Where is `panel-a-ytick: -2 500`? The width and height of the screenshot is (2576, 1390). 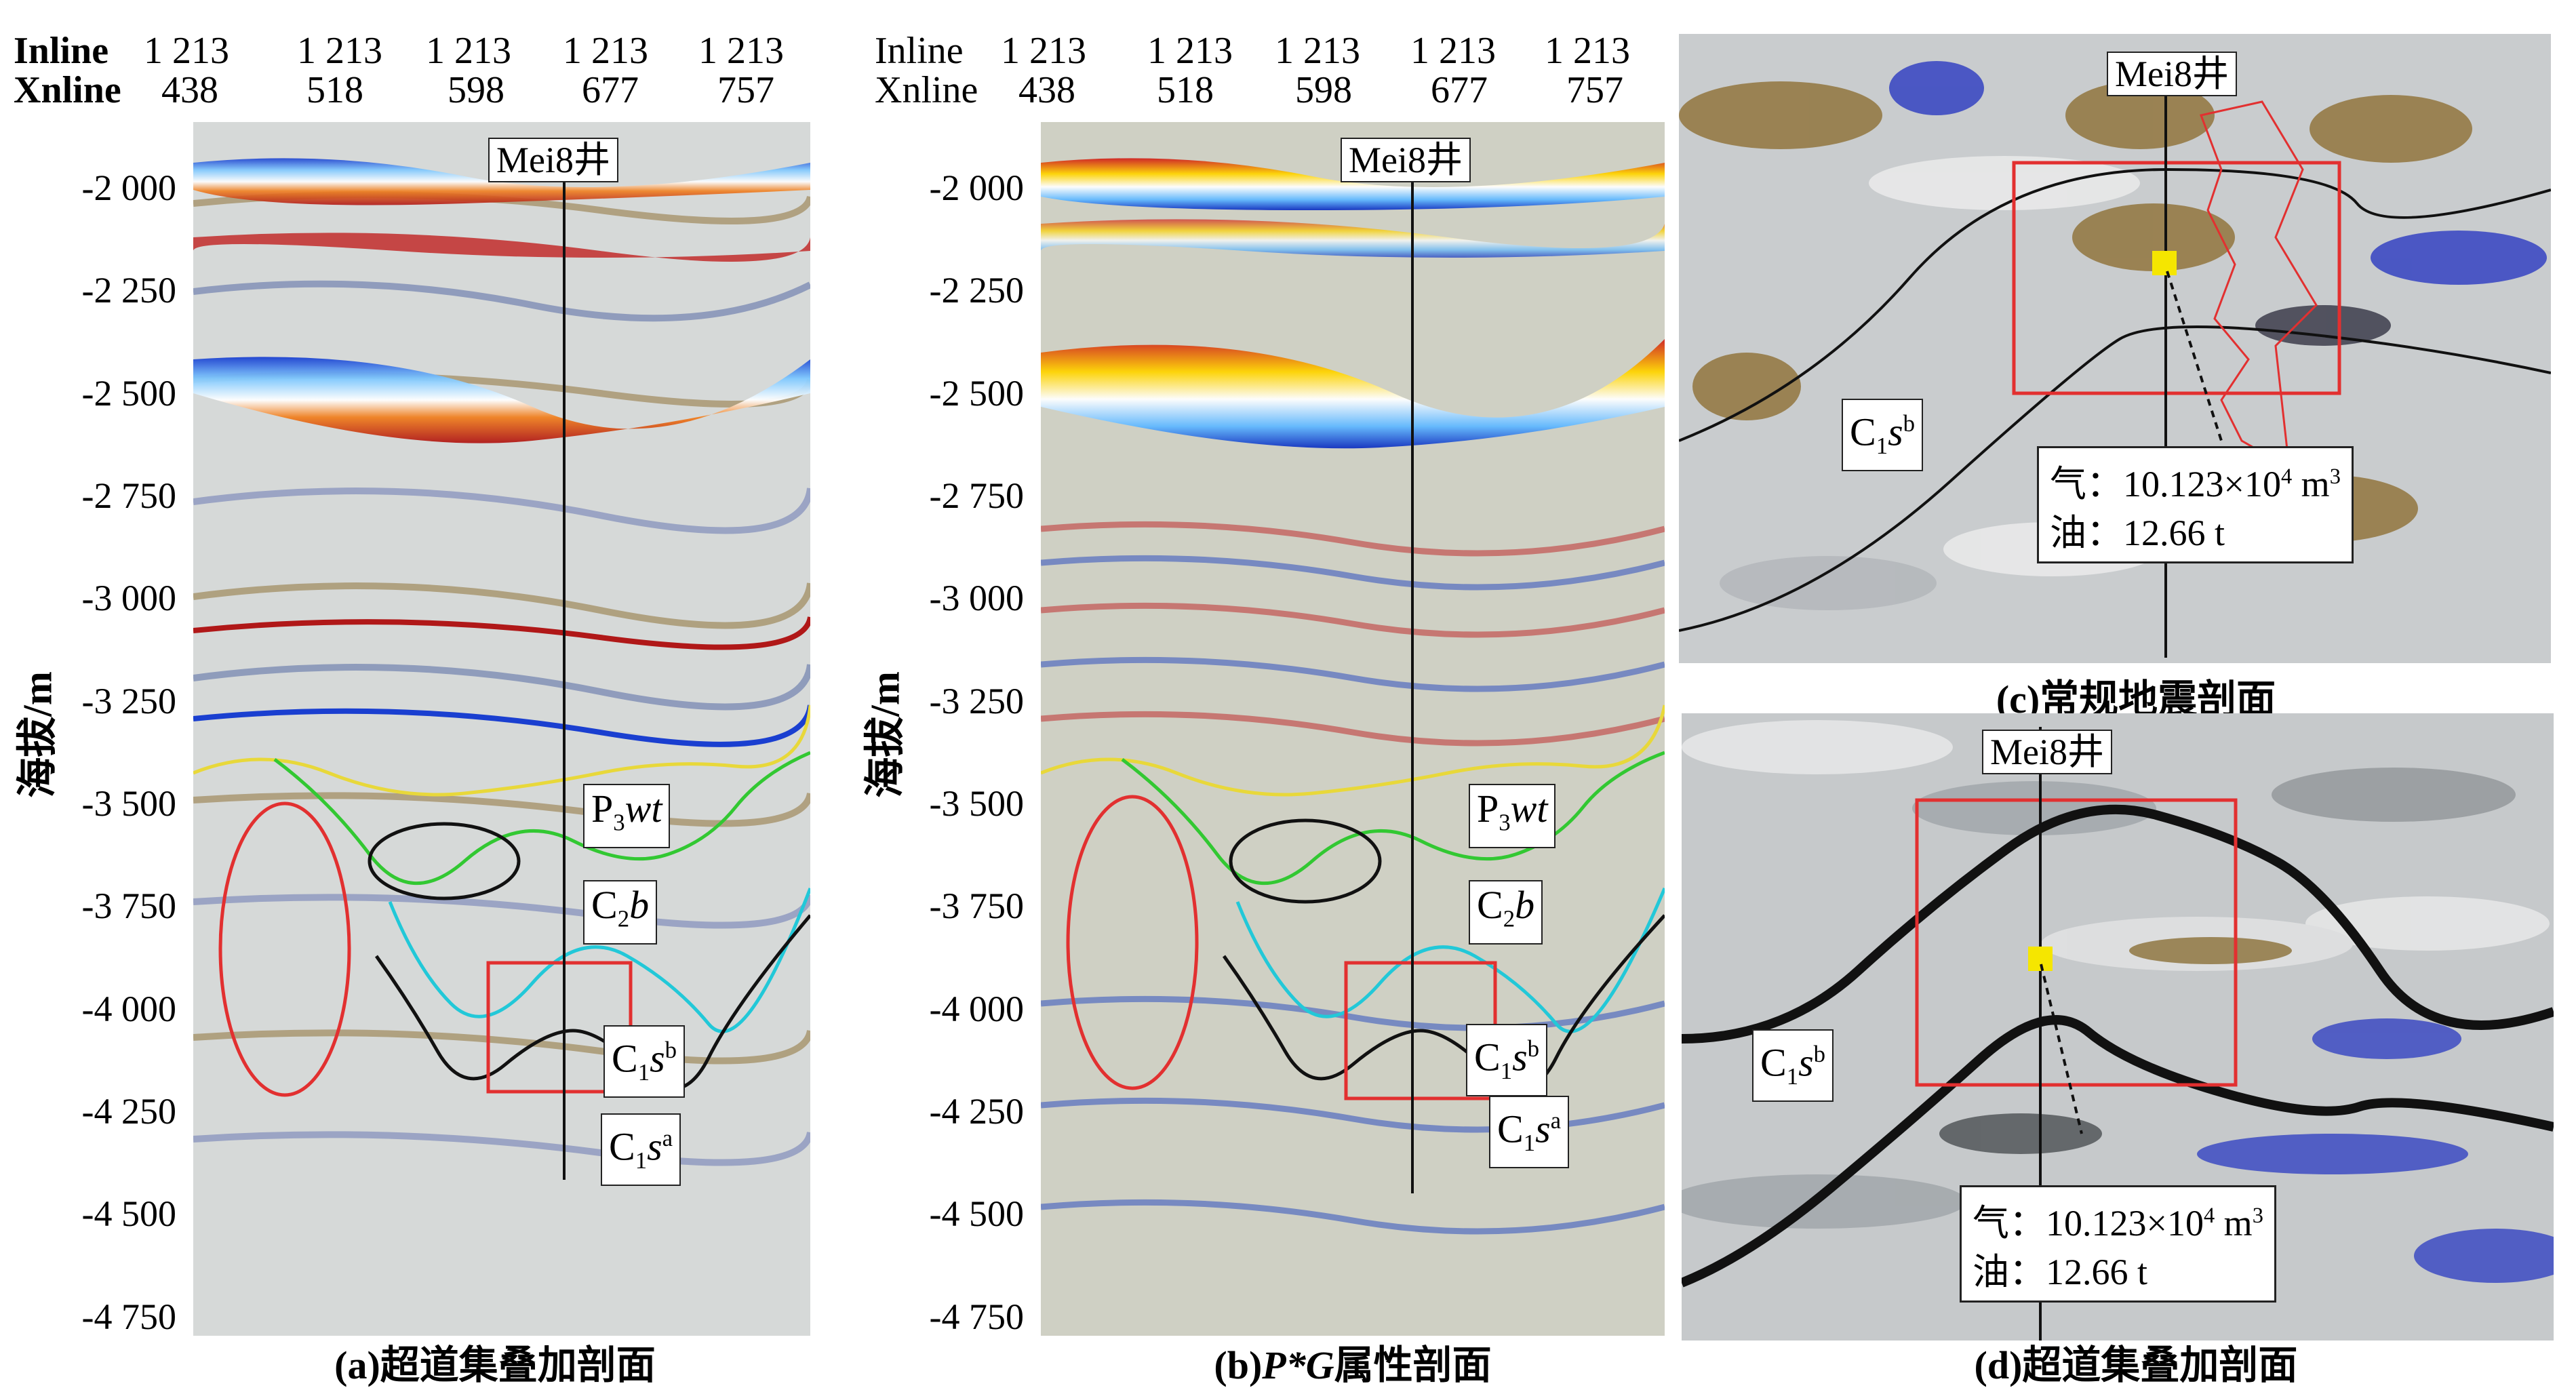
panel-a-ytick: -2 500 is located at coordinates (128, 393).